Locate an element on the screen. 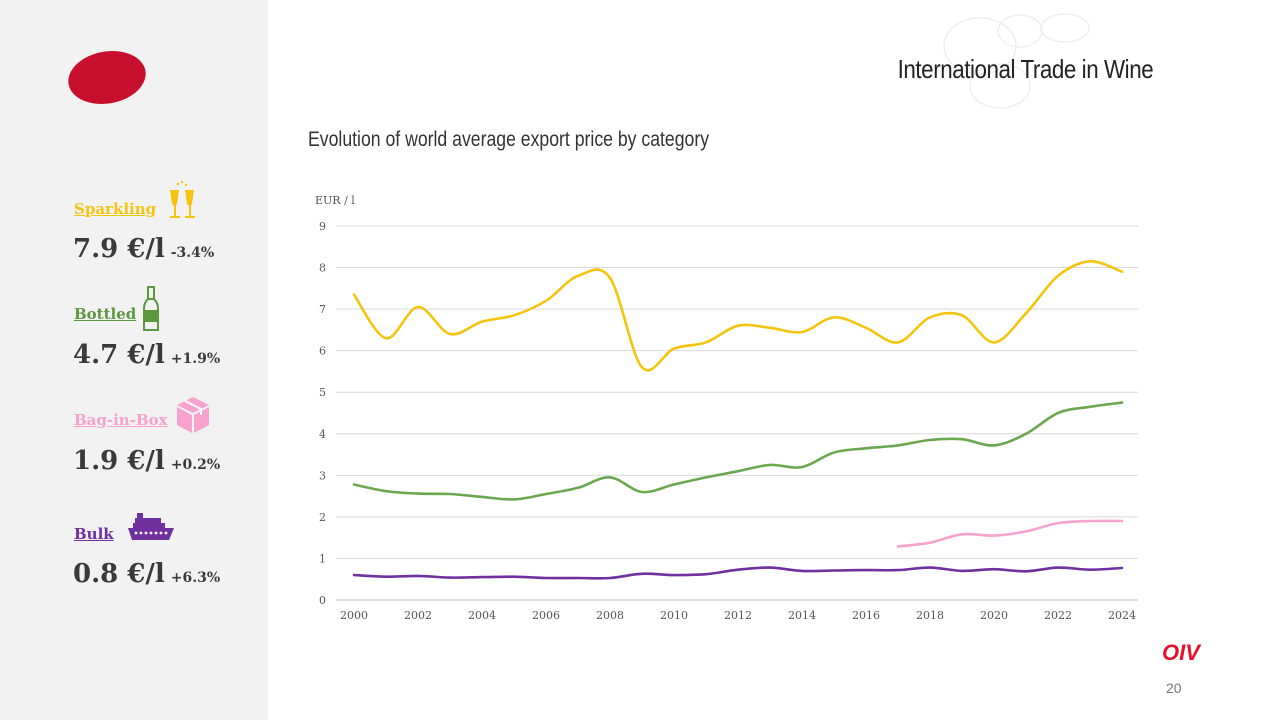 This screenshot has width=1280, height=720. wine-bottle-icon is located at coordinates (151, 308).